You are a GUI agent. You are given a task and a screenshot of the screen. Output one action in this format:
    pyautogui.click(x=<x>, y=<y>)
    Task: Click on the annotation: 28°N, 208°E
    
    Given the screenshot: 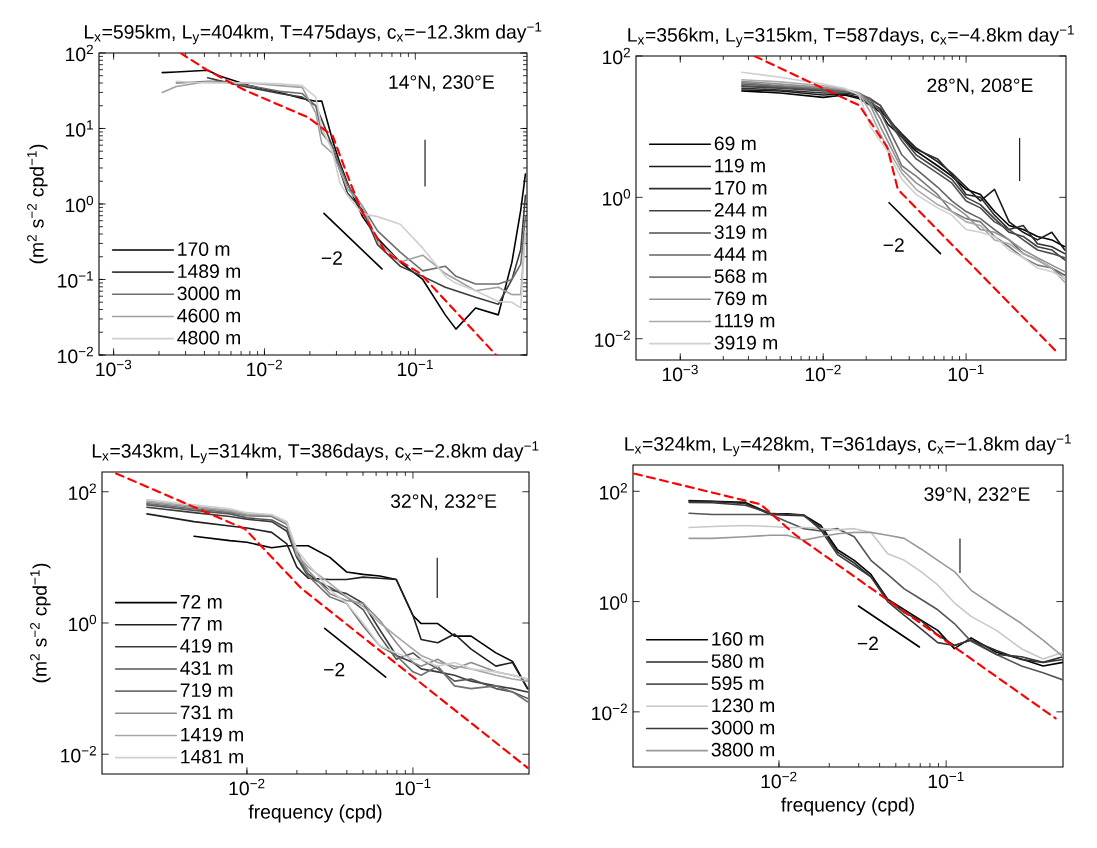 What is the action you would take?
    pyautogui.click(x=980, y=86)
    